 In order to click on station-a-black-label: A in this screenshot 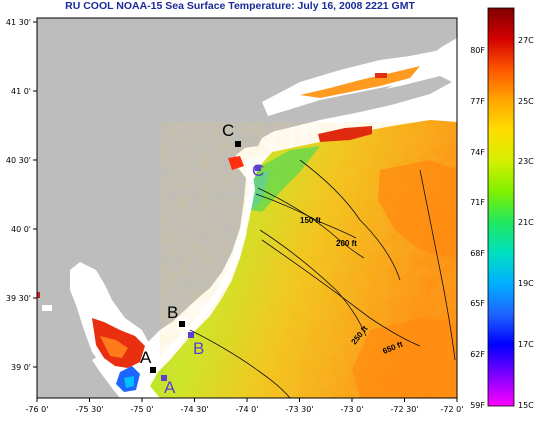, I will do `click(146, 357)`.